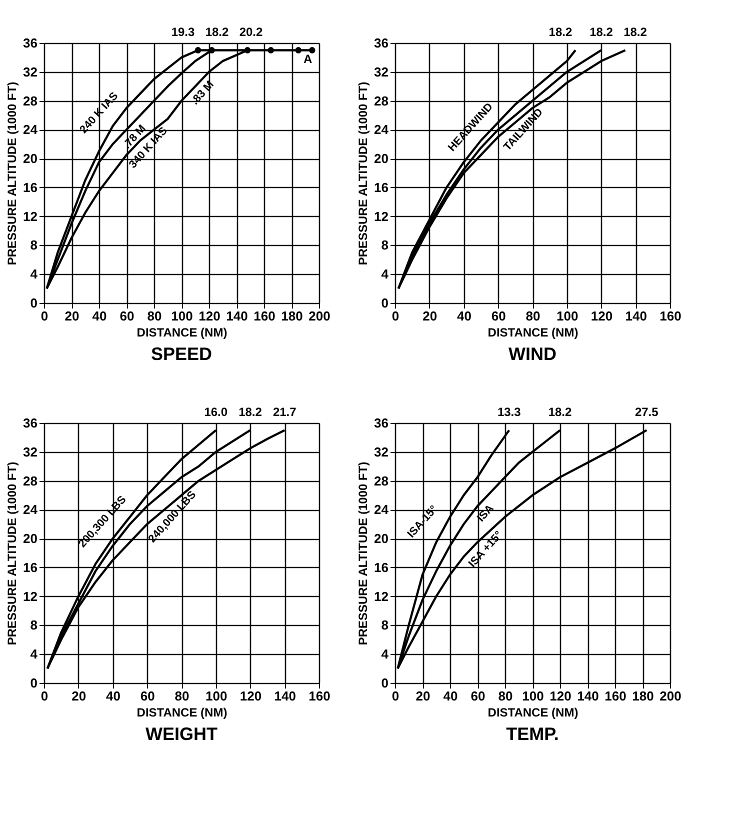 This screenshot has height=820, width=745. I want to click on annotation: 13.3, so click(509, 412).